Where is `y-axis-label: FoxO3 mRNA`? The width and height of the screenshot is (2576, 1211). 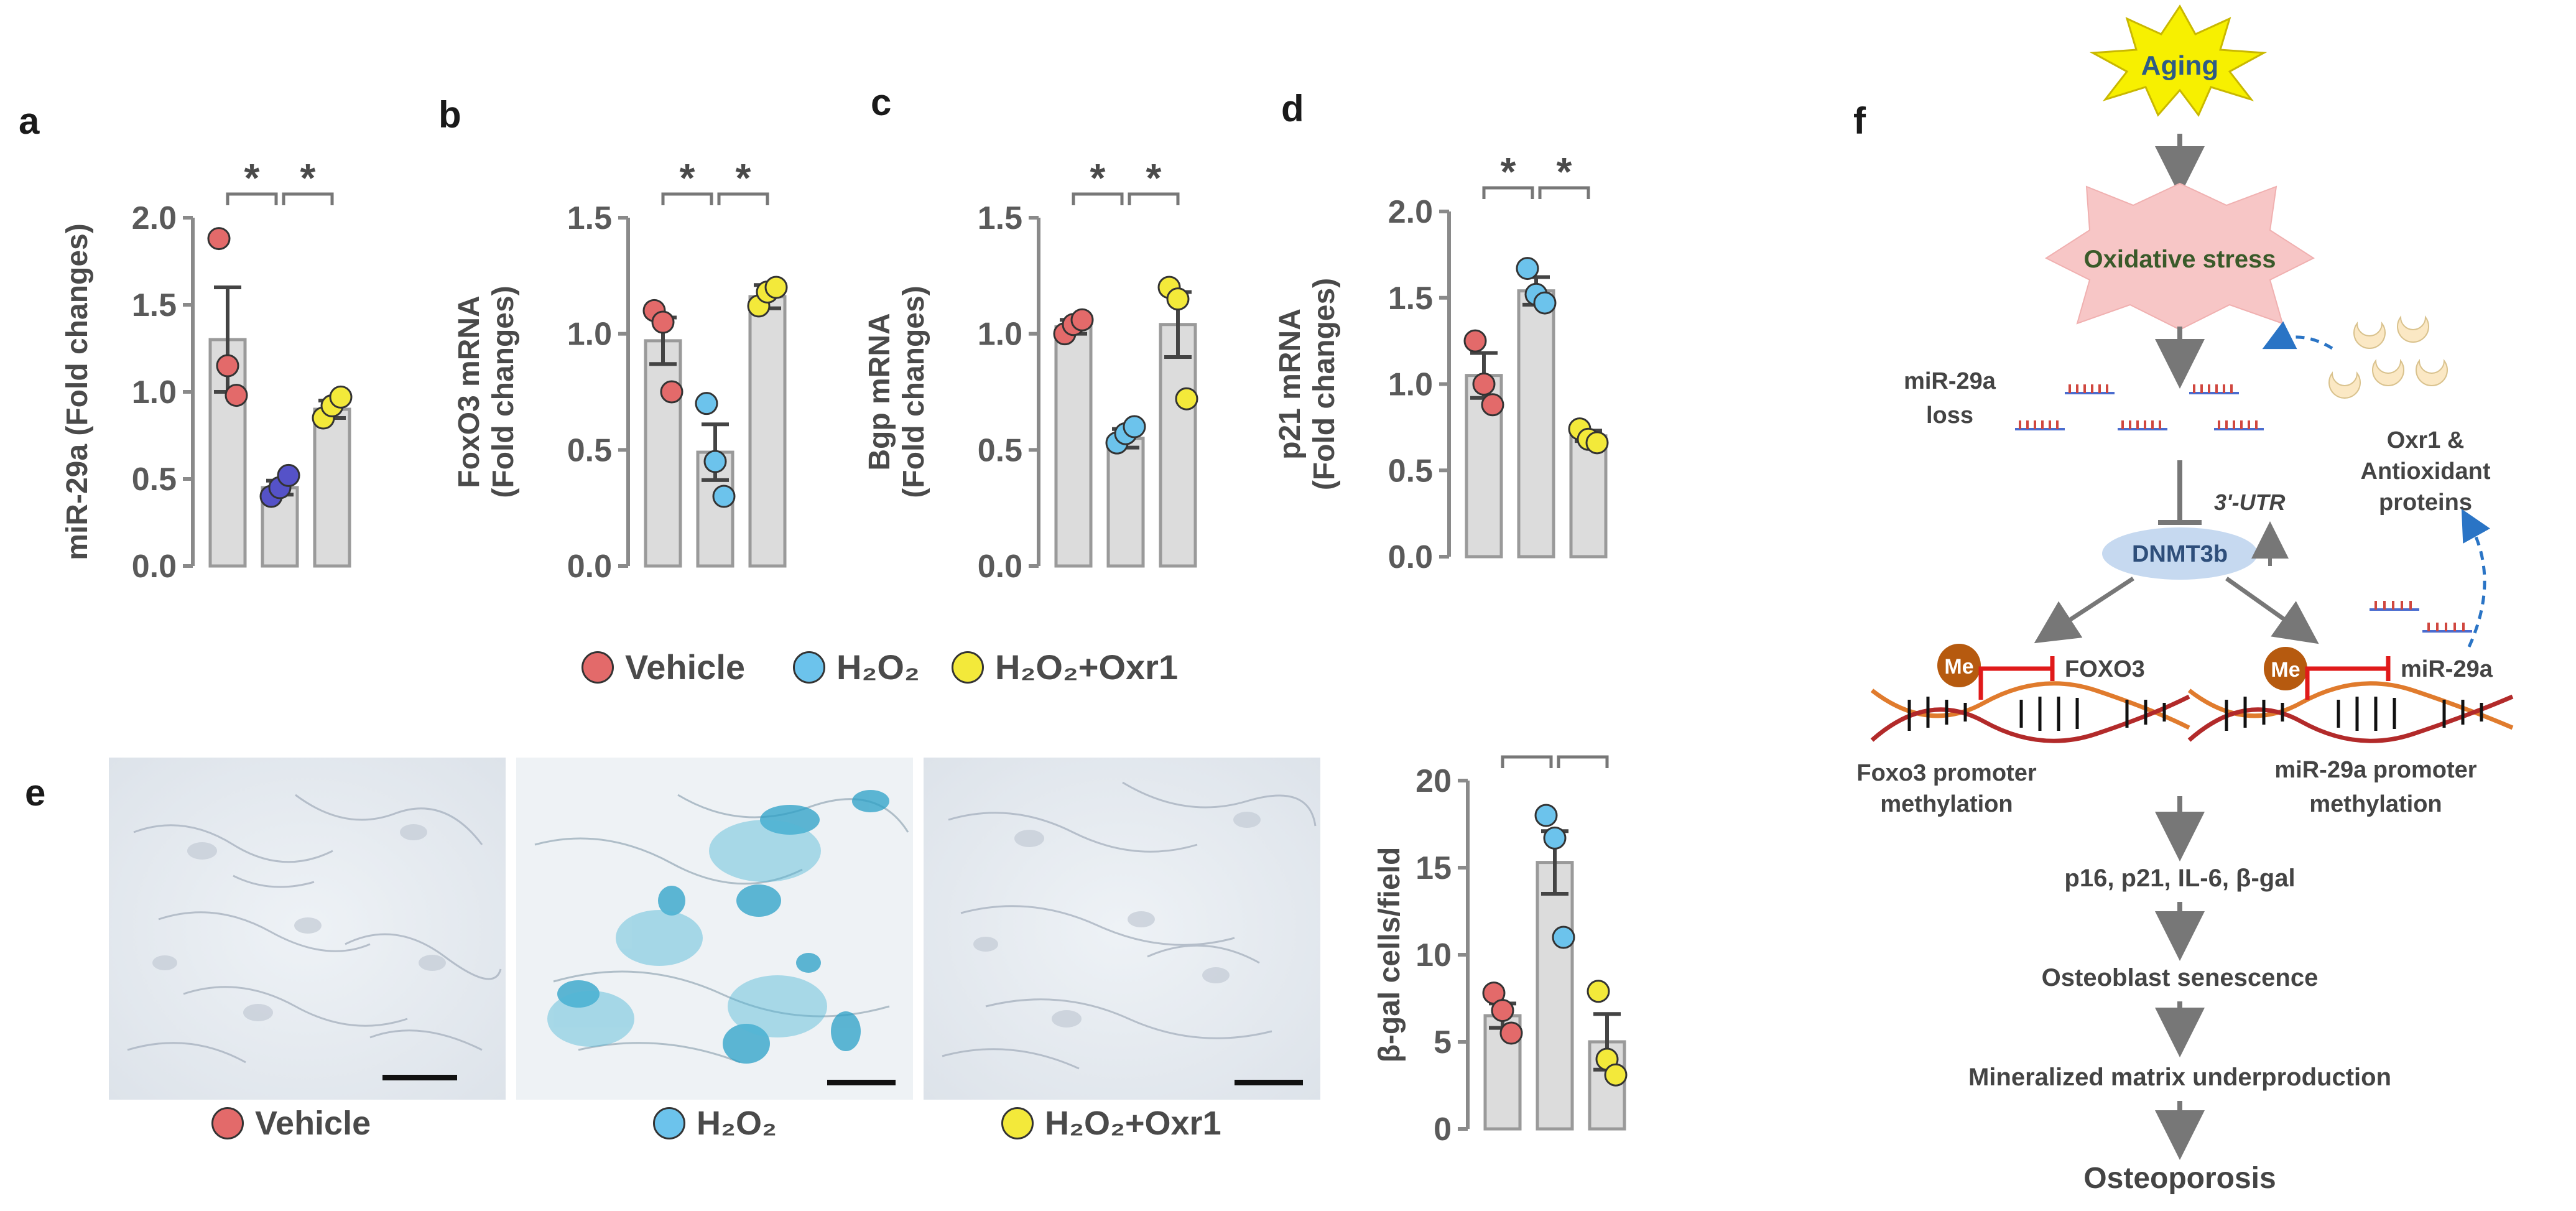
y-axis-label: FoxO3 mRNA is located at coordinates (470, 391).